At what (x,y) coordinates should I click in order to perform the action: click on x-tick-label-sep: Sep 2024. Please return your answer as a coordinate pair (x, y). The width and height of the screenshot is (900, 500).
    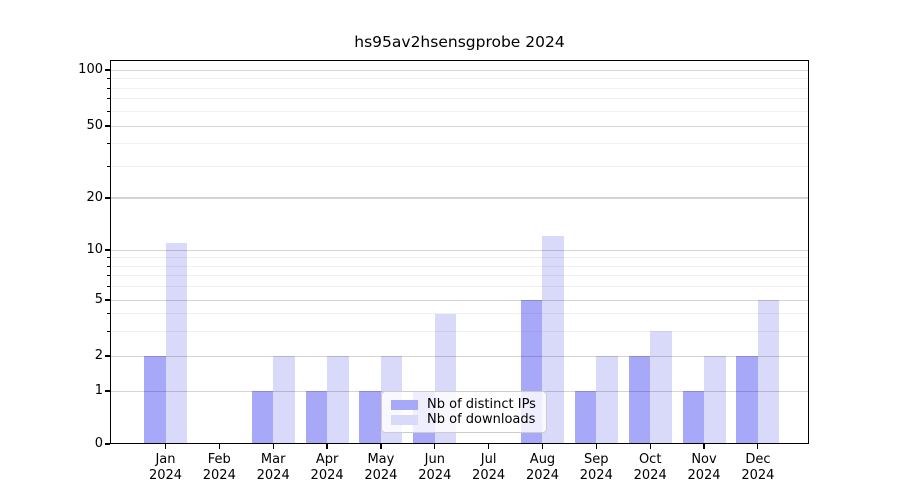
    Looking at the image, I should click on (596, 468).